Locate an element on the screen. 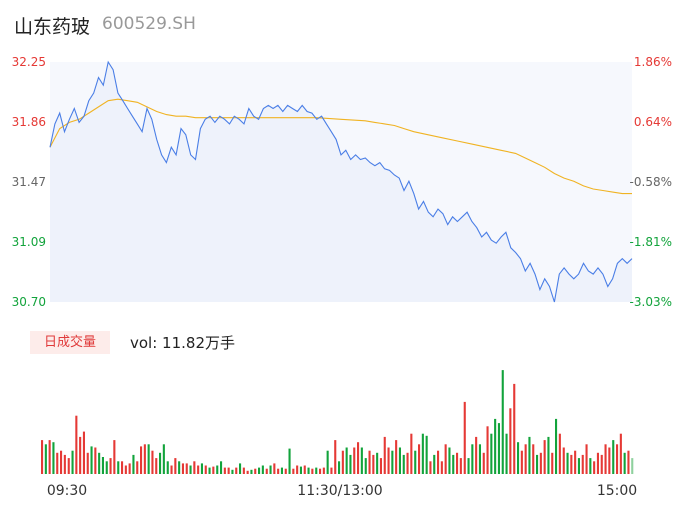 This screenshot has height=524, width=686. volume-tab: 日成交量 is located at coordinates (70, 342).